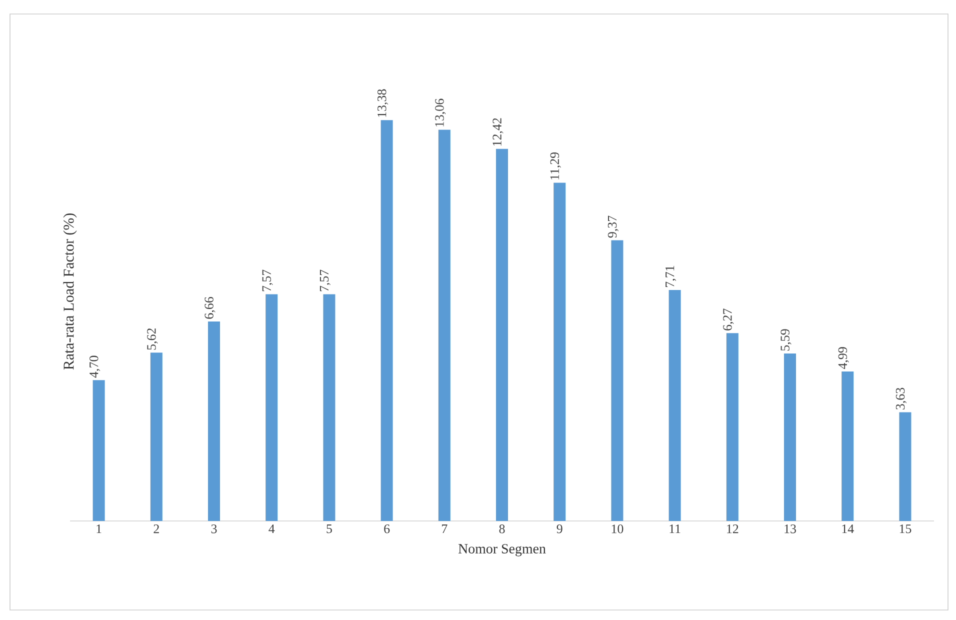 The width and height of the screenshot is (956, 620). Describe the element at coordinates (156, 529) in the screenshot. I see `x-tick-label: 2` at that location.